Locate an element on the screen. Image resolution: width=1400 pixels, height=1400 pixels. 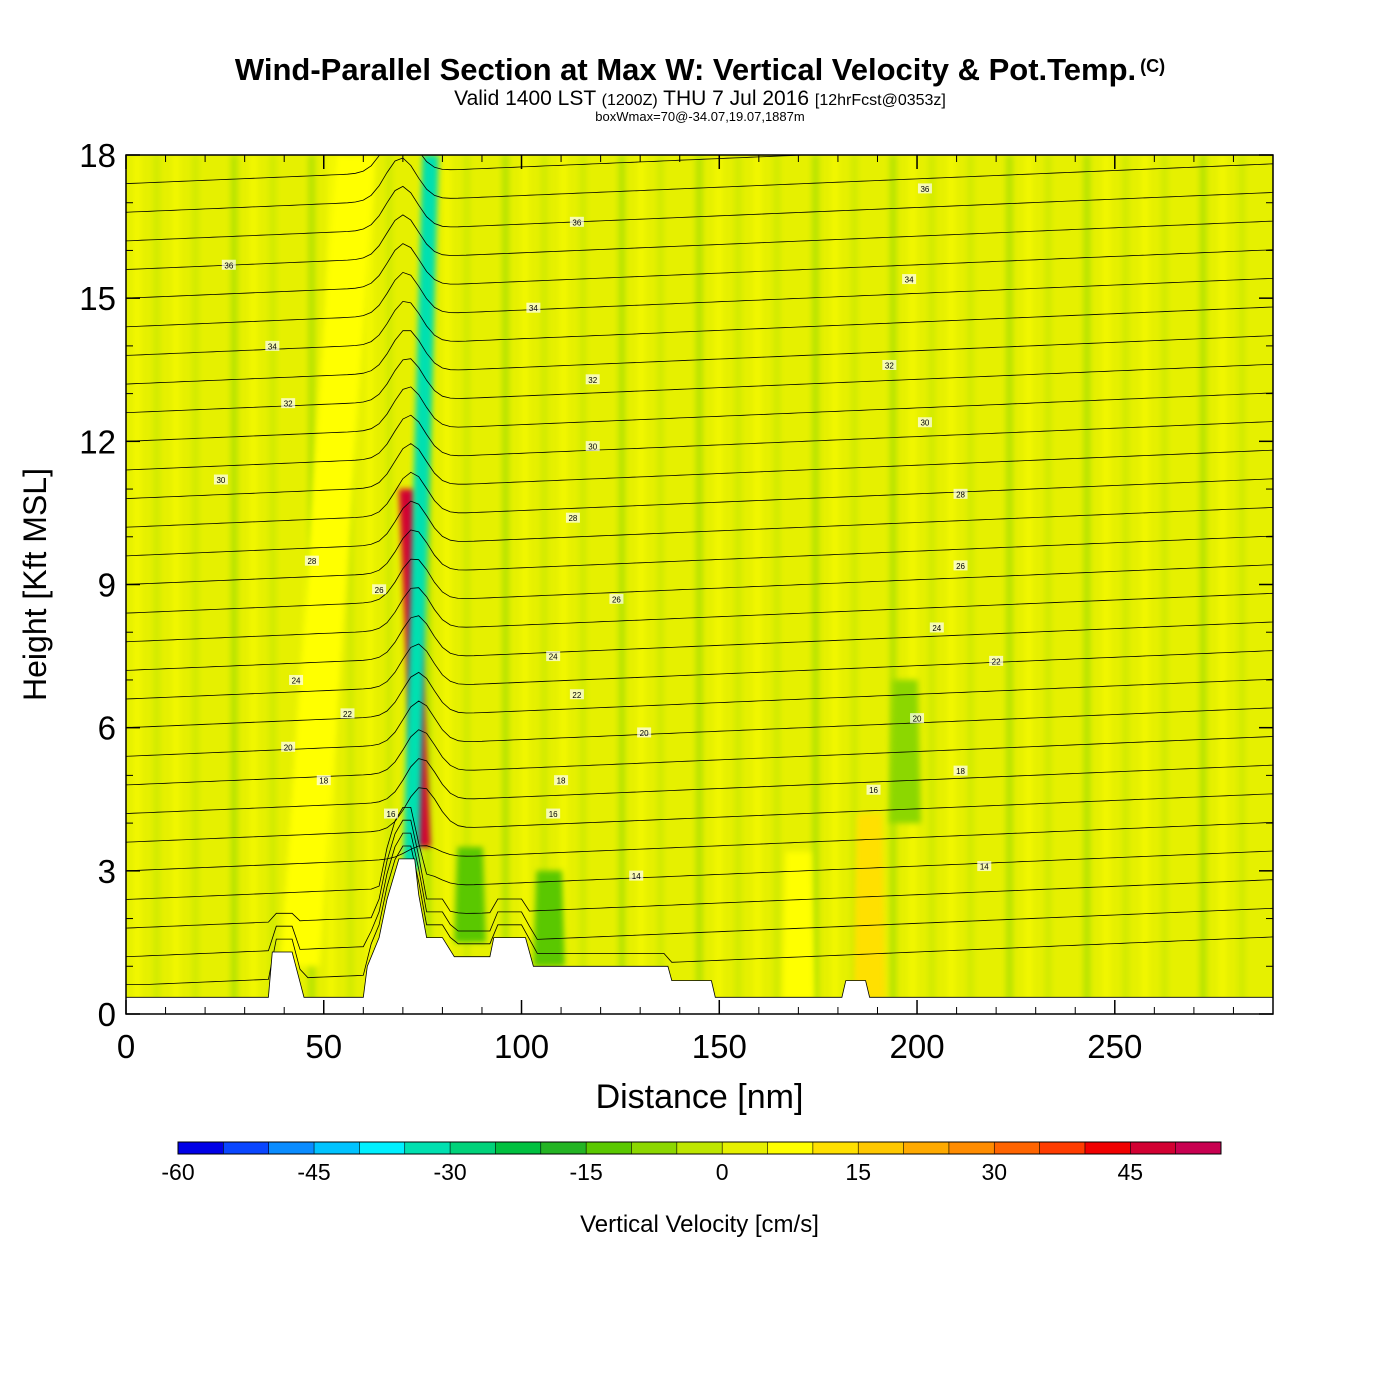
colorbar-tick-label: 45 is located at coordinates (1131, 1172).